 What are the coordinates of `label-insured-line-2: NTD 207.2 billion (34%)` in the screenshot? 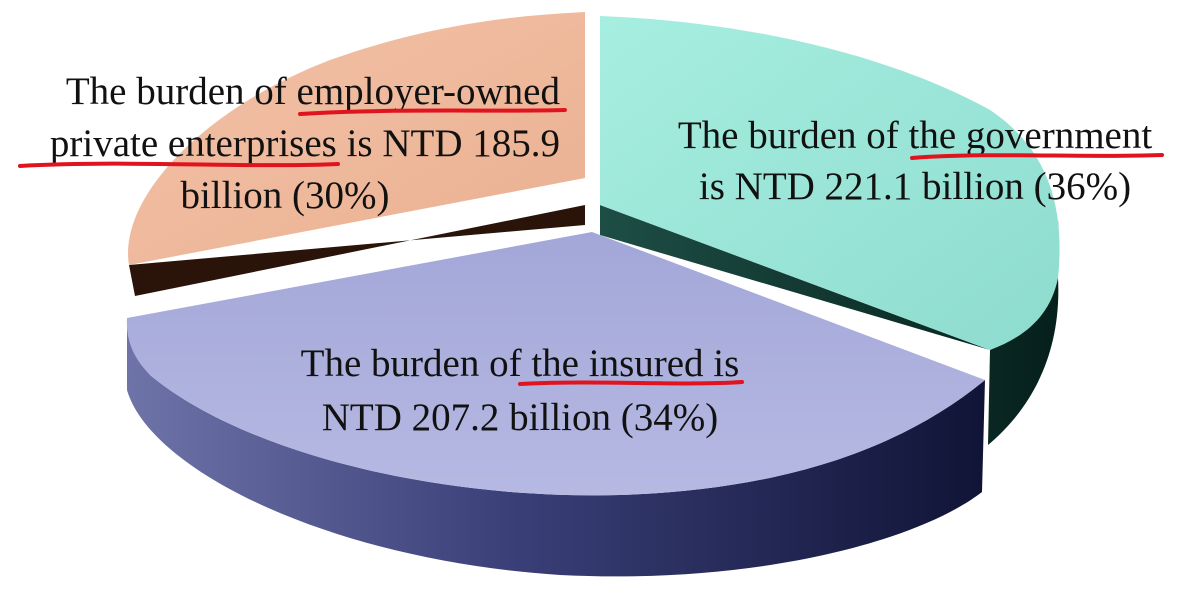 It's located at (520, 417).